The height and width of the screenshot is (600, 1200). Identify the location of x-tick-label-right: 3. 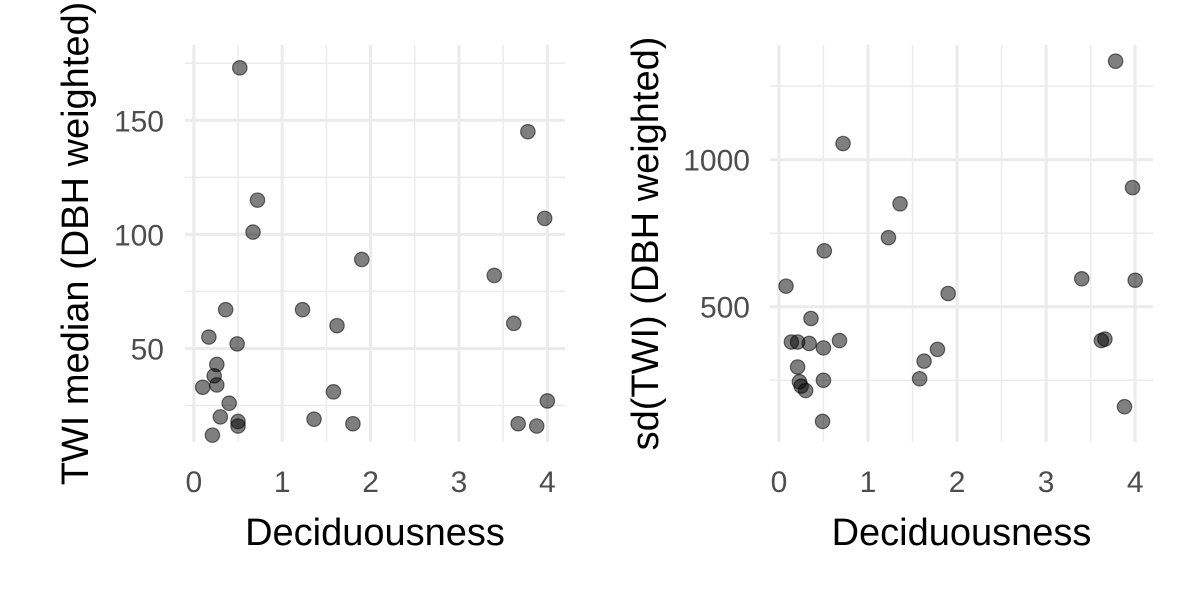
(1046, 482).